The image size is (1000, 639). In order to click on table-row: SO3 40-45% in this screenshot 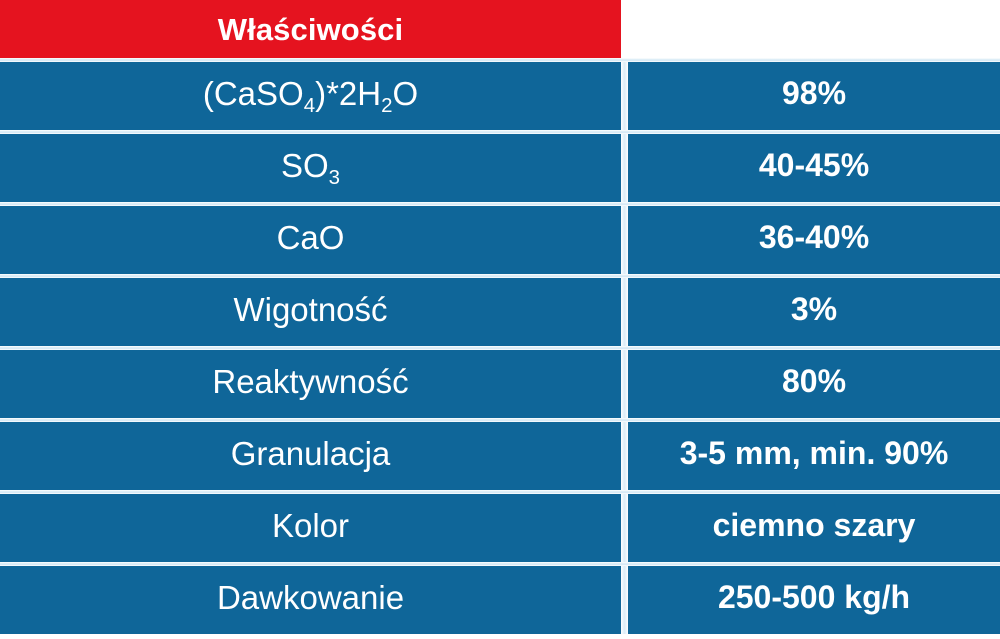, I will do `click(500, 166)`.